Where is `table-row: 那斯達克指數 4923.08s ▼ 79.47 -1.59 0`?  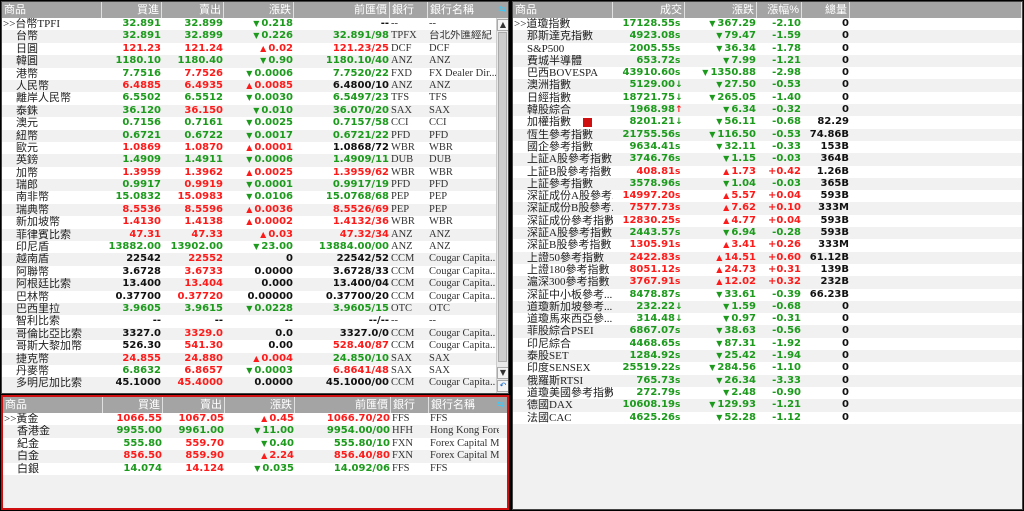 table-row: 那斯達克指數 4923.08s ▼ 79.47 -1.59 0 is located at coordinates (767, 36).